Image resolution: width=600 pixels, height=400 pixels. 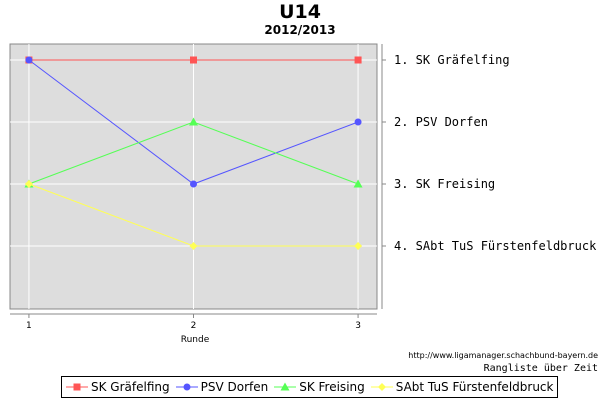 I want to click on legend-label: SK Freising, so click(x=332, y=387).